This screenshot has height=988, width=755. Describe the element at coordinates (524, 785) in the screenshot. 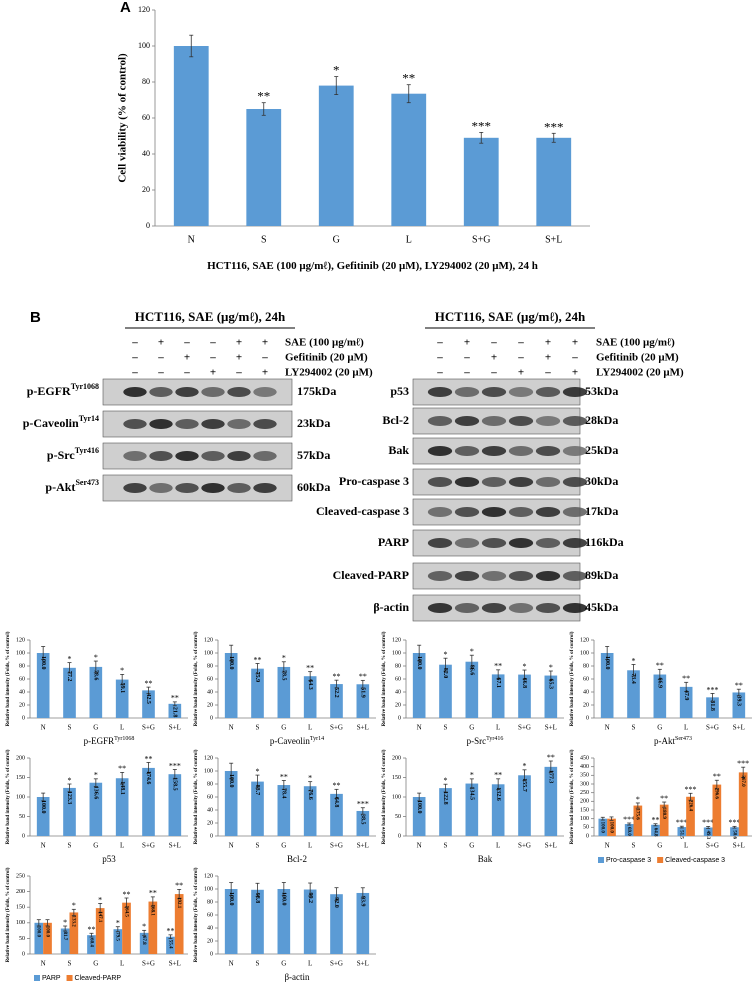

I see `value-label: 155.7` at that location.